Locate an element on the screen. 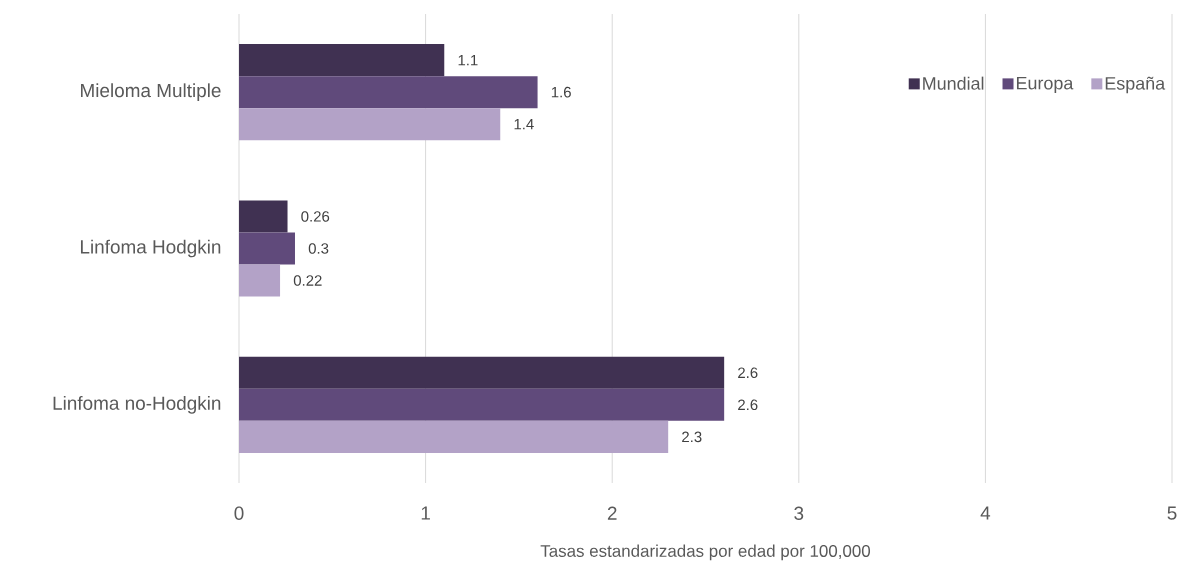  legend-label: España is located at coordinates (1135, 85).